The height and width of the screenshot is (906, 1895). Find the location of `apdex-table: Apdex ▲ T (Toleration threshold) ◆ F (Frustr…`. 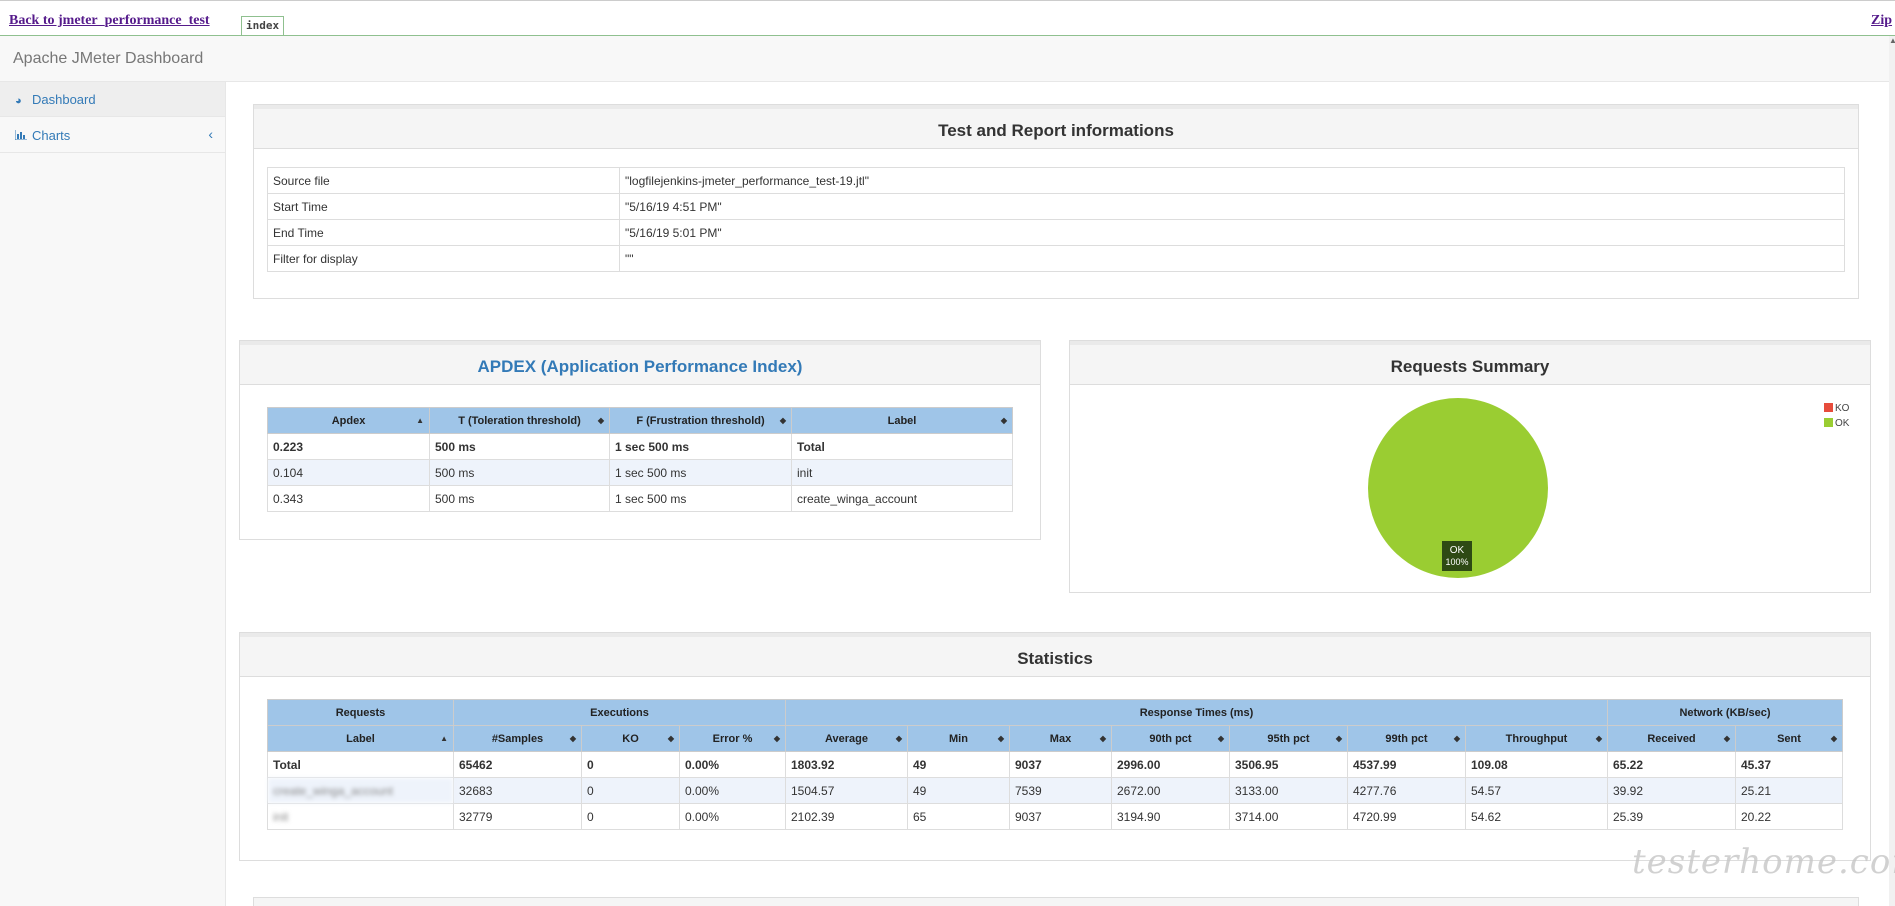

apdex-table: Apdex ▲ T (Toleration threshold) ◆ F (Frustr… is located at coordinates (640, 459).